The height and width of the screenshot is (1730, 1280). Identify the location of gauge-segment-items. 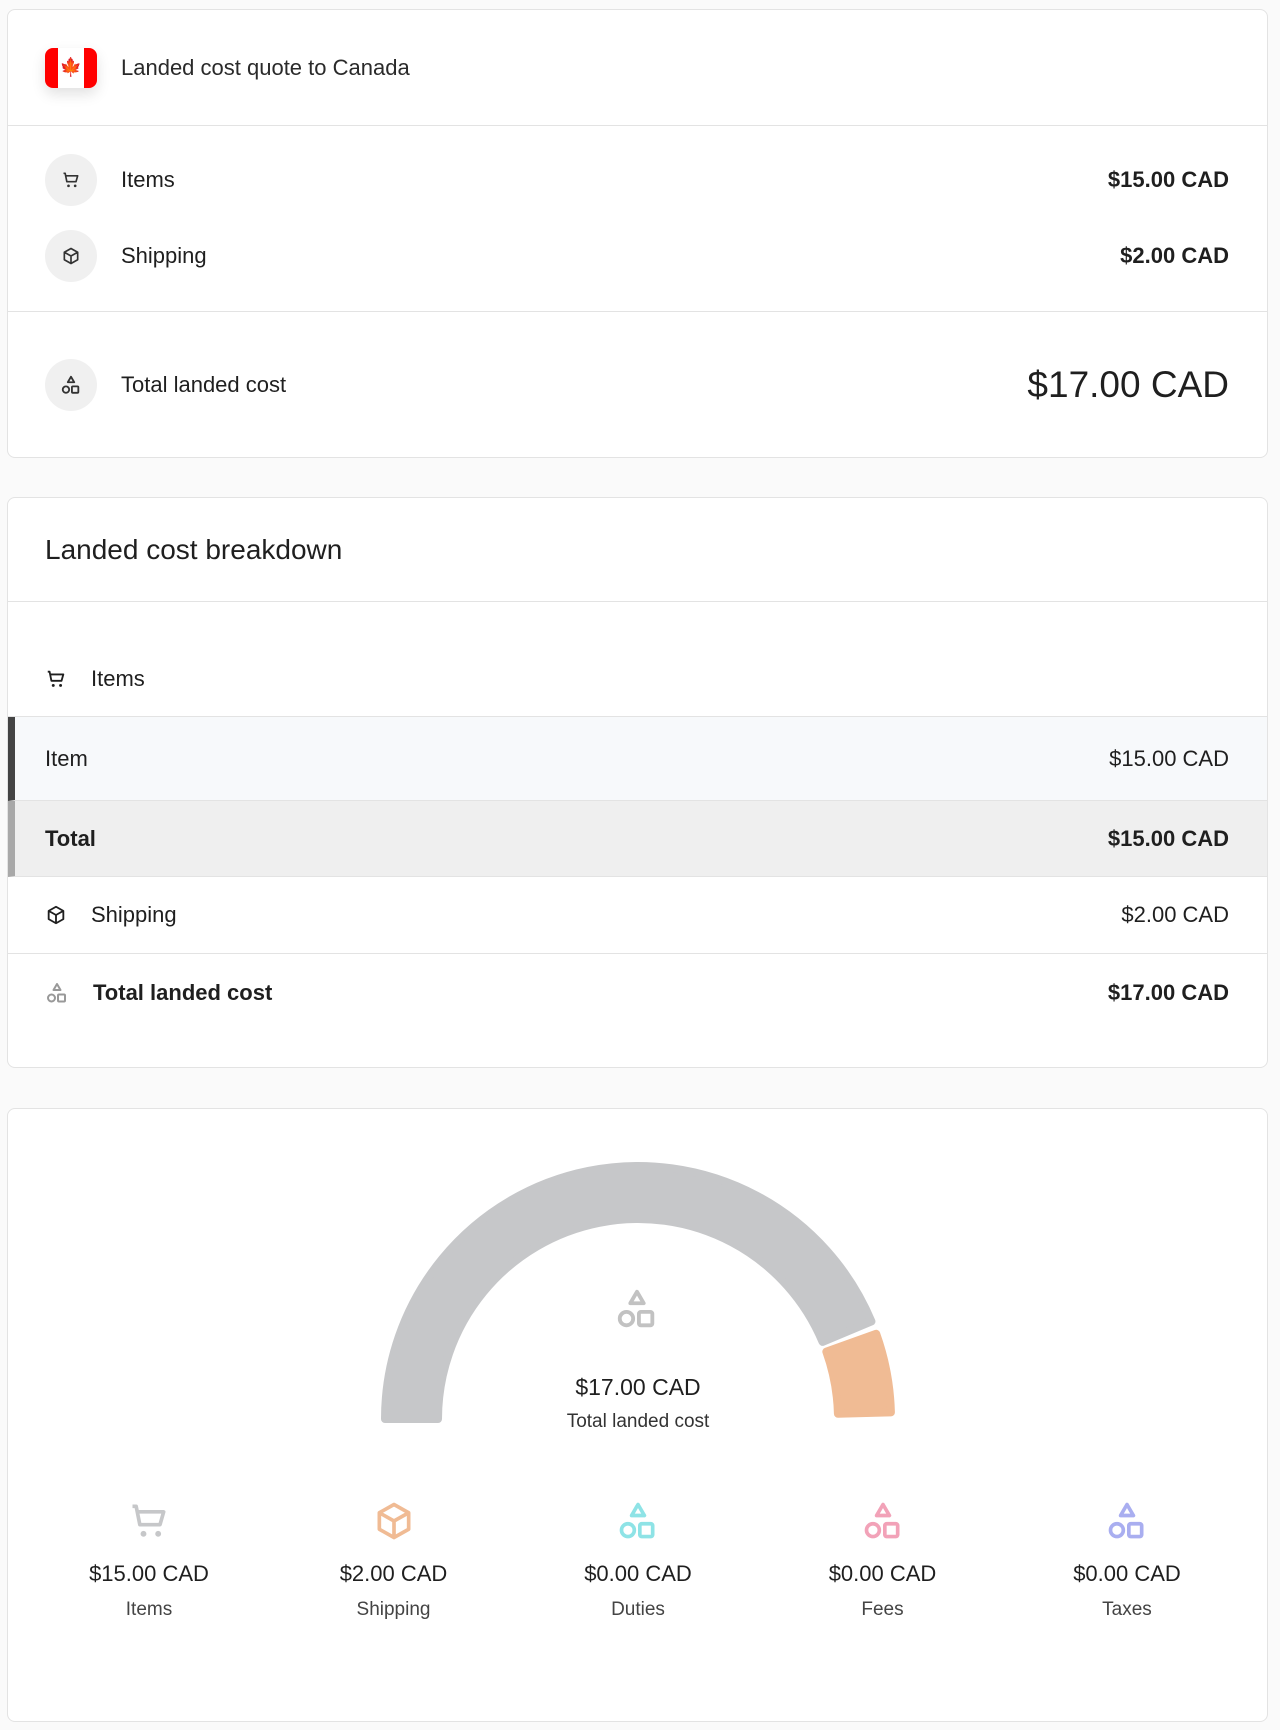
(628, 1292).